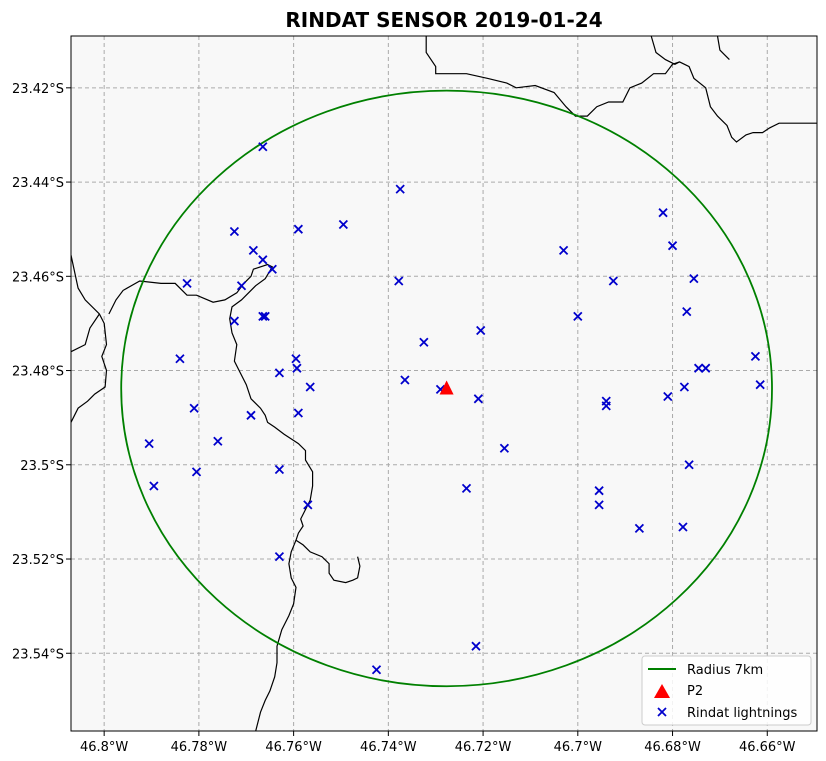  I want to click on x-tick-label: 46.74°W, so click(388, 747).